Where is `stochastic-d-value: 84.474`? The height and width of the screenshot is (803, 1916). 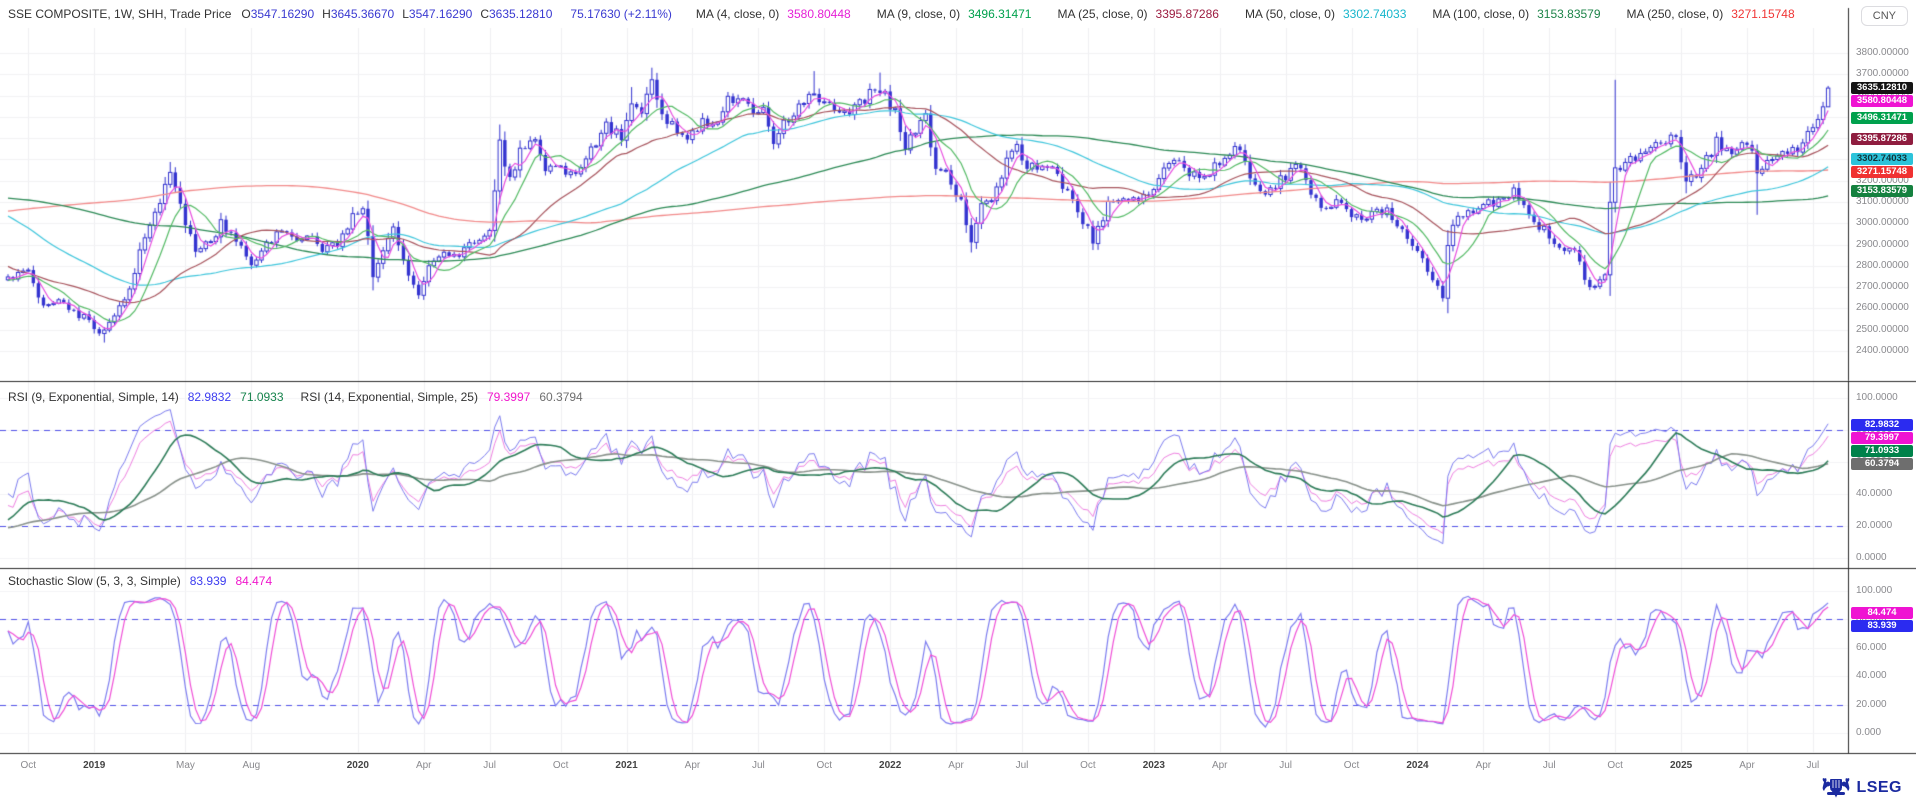
stochastic-d-value: 84.474 is located at coordinates (254, 581).